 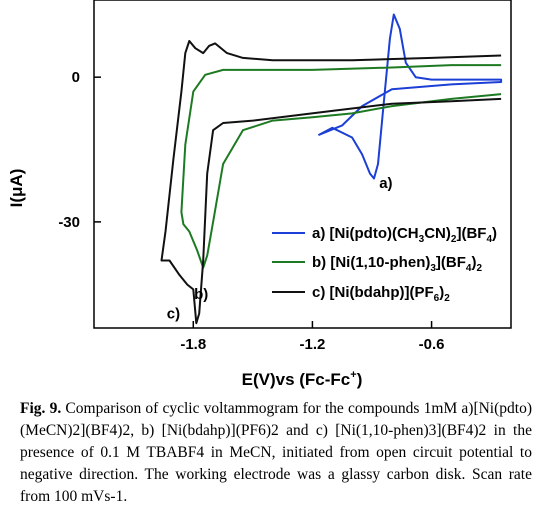 What do you see at coordinates (41, 408) in the screenshot?
I see `caption-label: Fig. 9.` at bounding box center [41, 408].